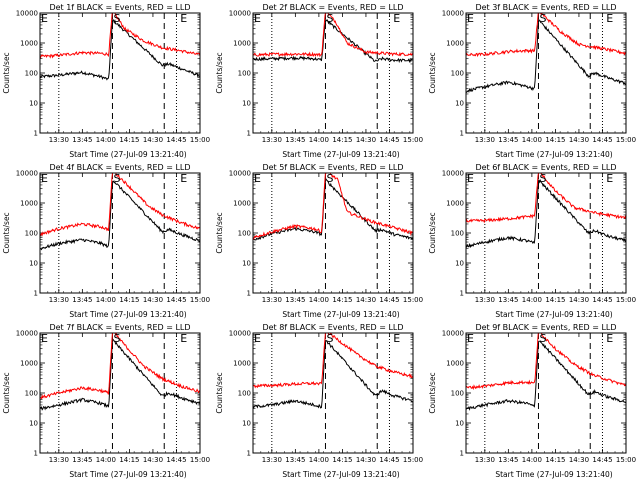  I want to click on panel-title: Det 1f BLACK = Events, RED = LLD, so click(119, 7).